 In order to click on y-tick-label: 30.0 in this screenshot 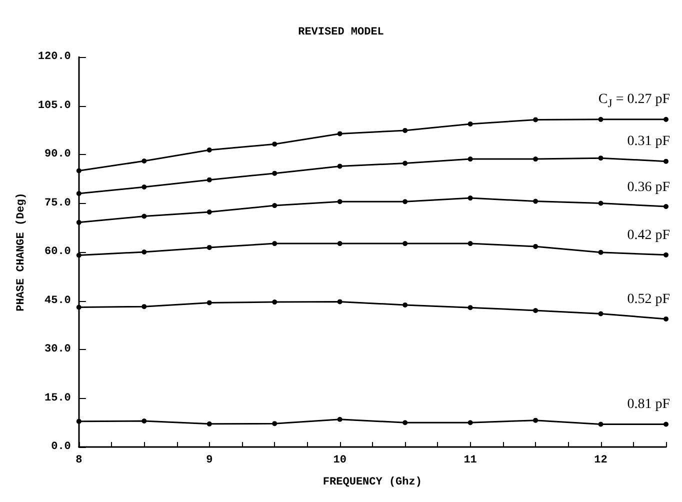, I will do `click(57, 350)`.